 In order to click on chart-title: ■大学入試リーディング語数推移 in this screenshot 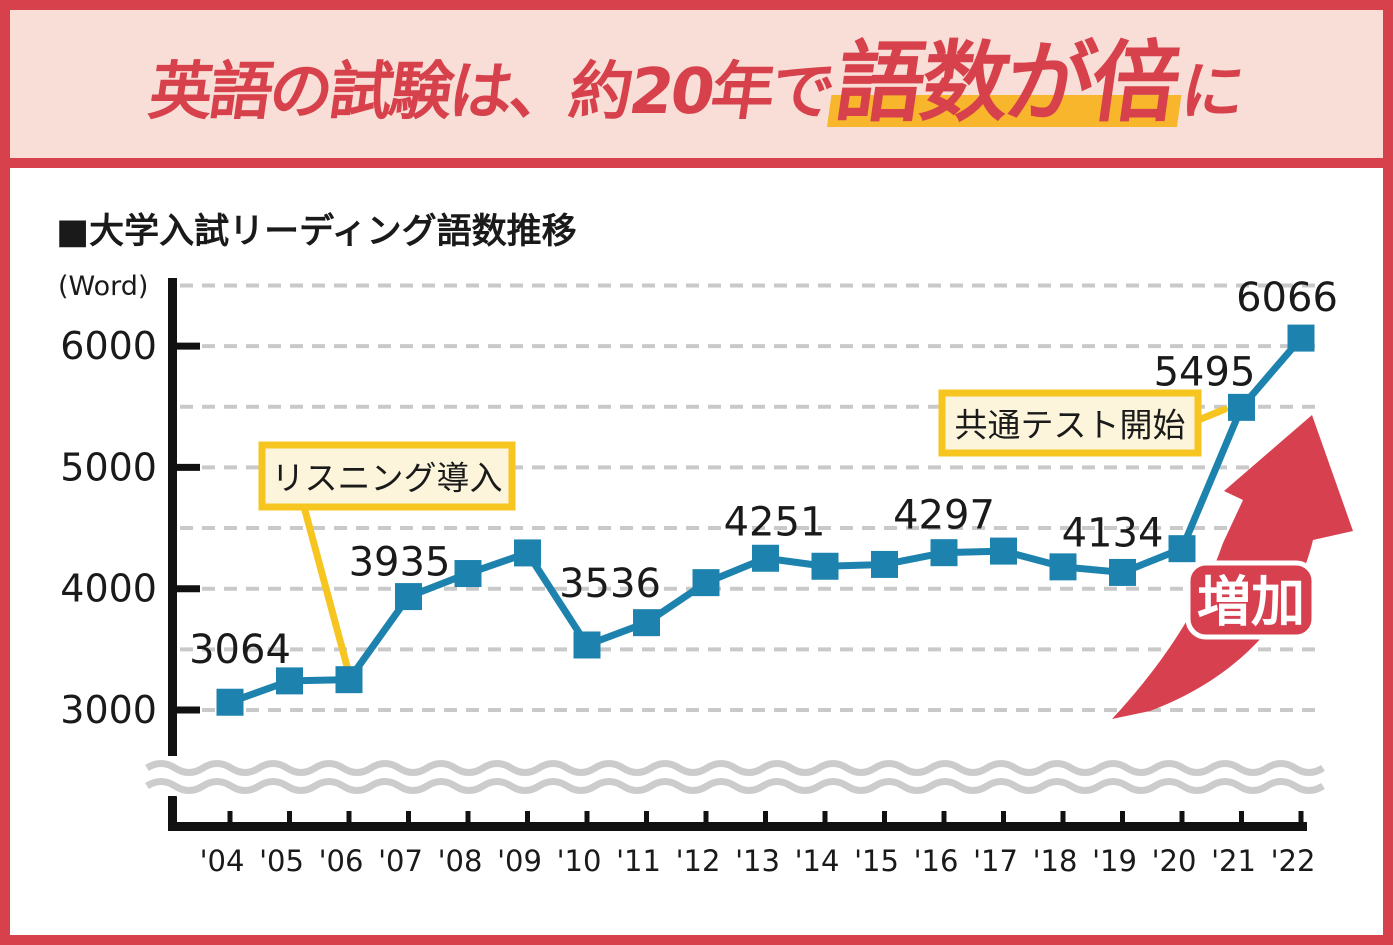, I will do `click(316, 231)`.